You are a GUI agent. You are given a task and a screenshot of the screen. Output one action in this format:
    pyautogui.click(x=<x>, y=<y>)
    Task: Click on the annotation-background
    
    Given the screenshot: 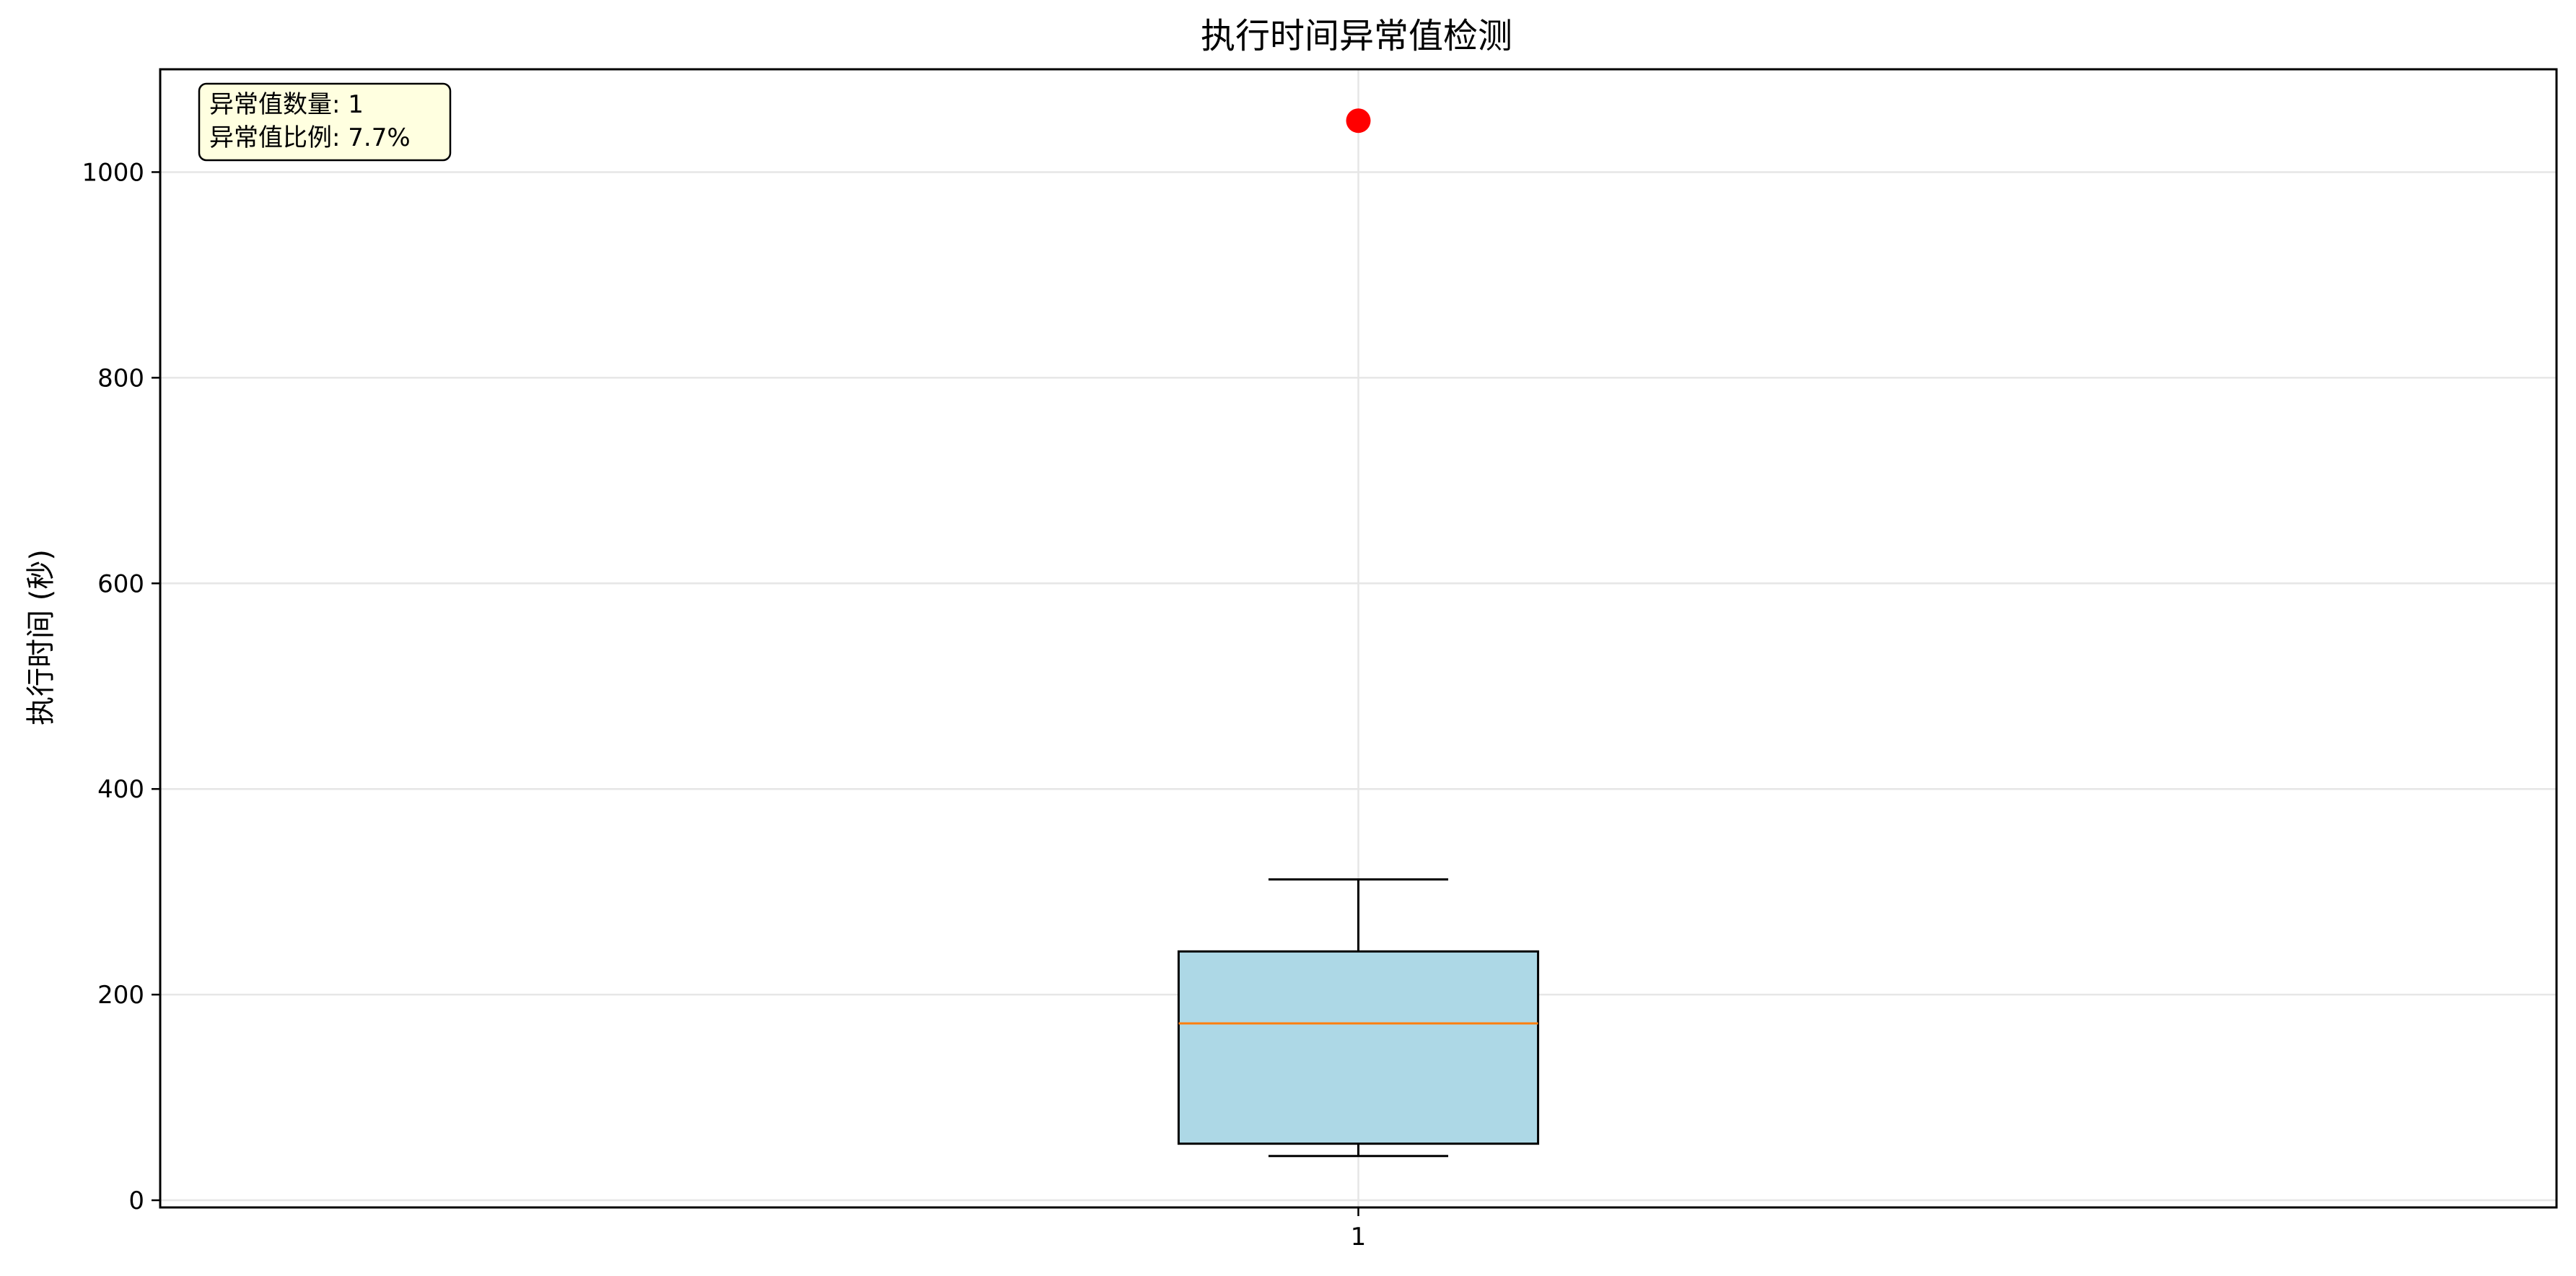 What is the action you would take?
    pyautogui.click(x=325, y=122)
    